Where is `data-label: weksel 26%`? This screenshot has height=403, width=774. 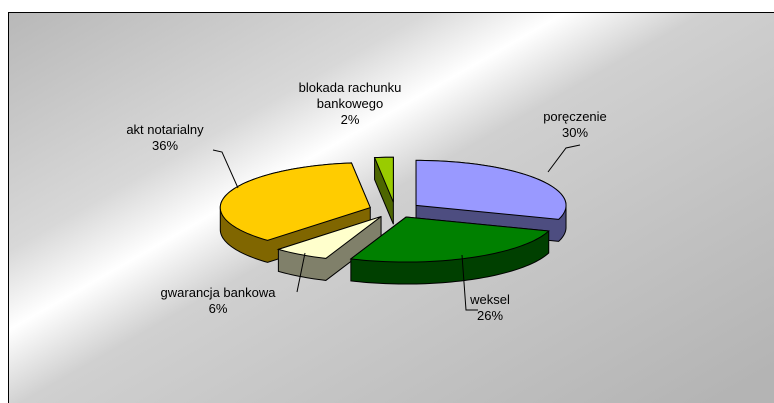
data-label: weksel 26% is located at coordinates (490, 308).